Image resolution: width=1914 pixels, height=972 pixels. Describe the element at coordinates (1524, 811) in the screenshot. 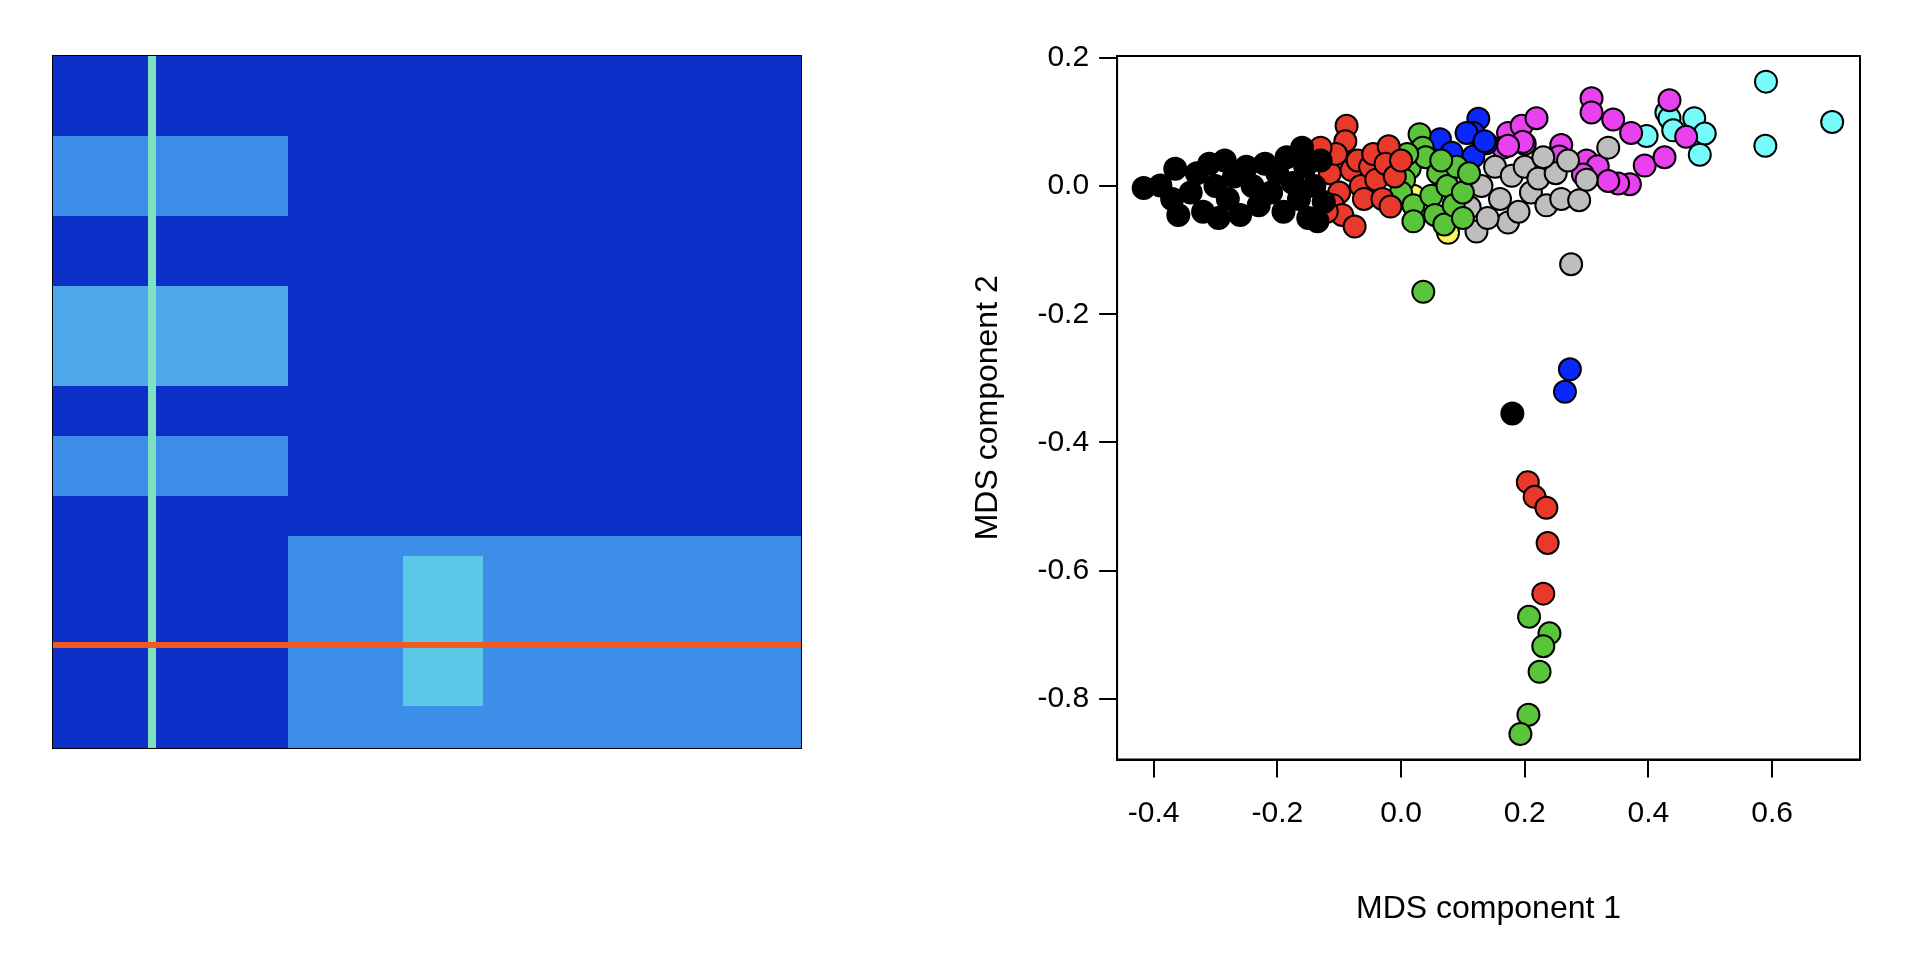

I see `x-tick-label: 0.2` at that location.